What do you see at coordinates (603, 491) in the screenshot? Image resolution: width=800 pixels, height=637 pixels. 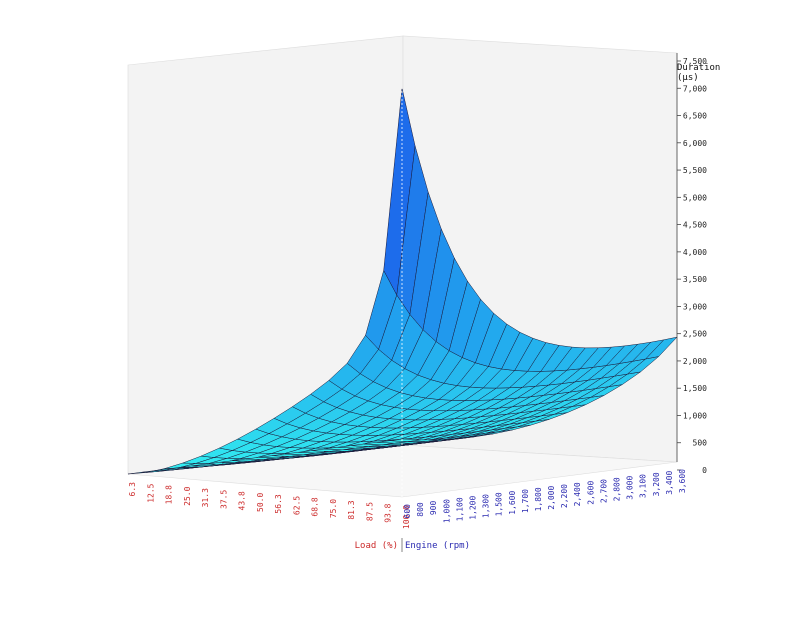 I see `rpm-tick-label: 2,700` at bounding box center [603, 491].